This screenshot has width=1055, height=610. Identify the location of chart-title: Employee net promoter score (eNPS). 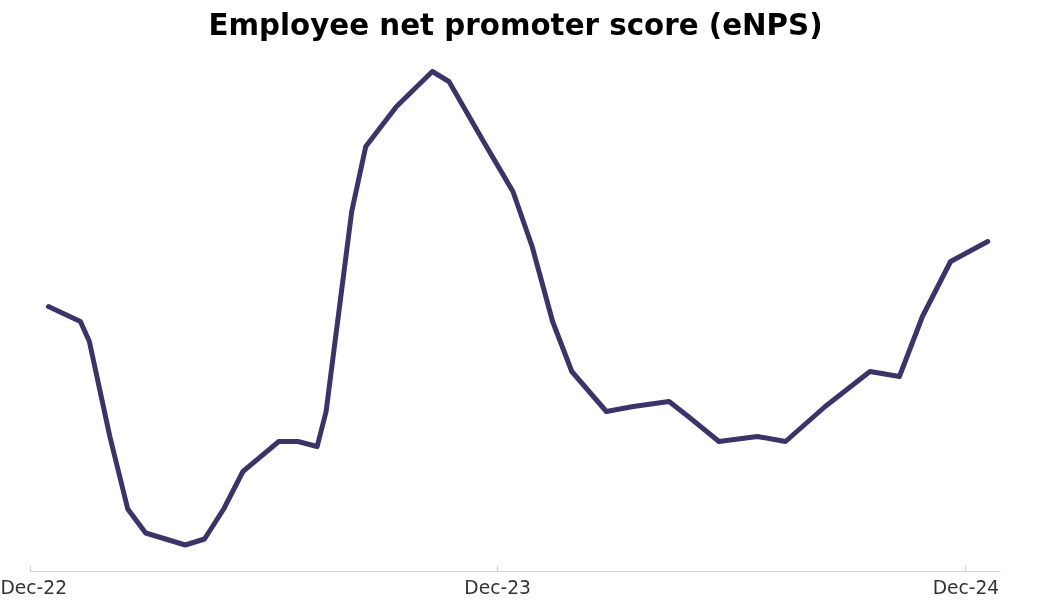
(515, 24).